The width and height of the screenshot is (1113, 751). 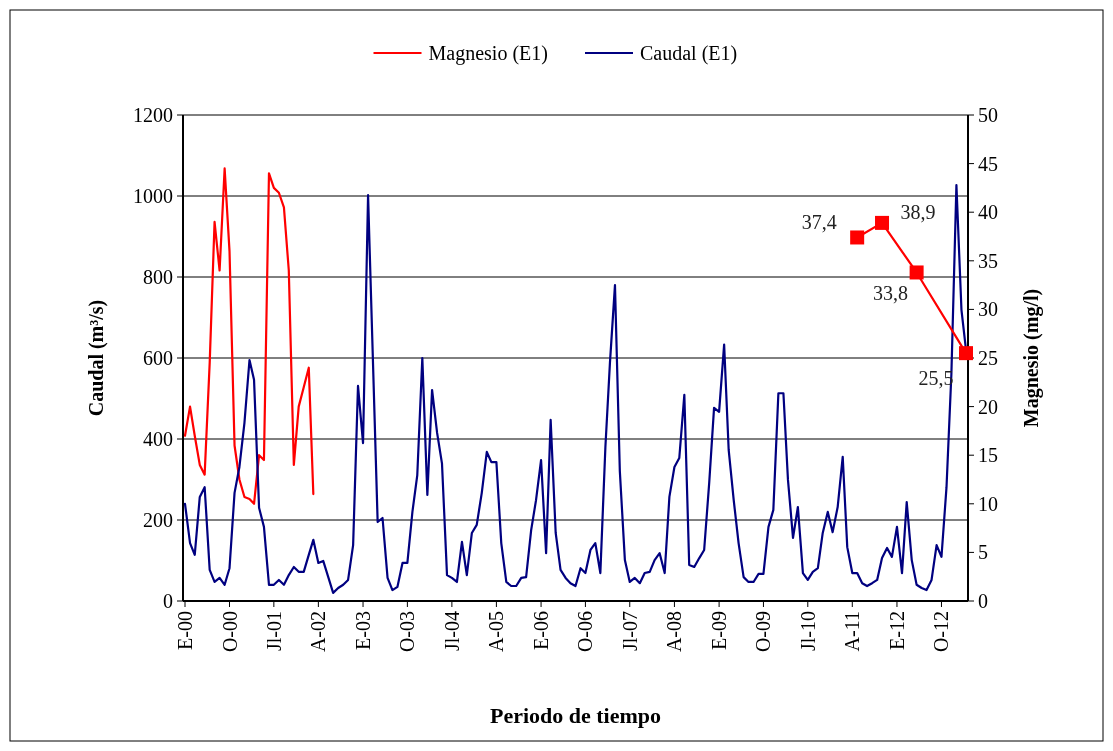 What do you see at coordinates (451, 631) in the screenshot?
I see `x-tick-label: Jl-04` at bounding box center [451, 631].